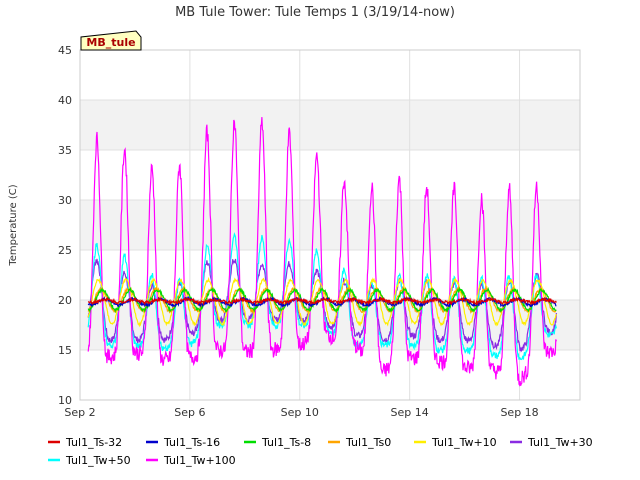 The height and width of the screenshot is (480, 640). I want to click on site-badge-label: MB_tule, so click(110, 42).